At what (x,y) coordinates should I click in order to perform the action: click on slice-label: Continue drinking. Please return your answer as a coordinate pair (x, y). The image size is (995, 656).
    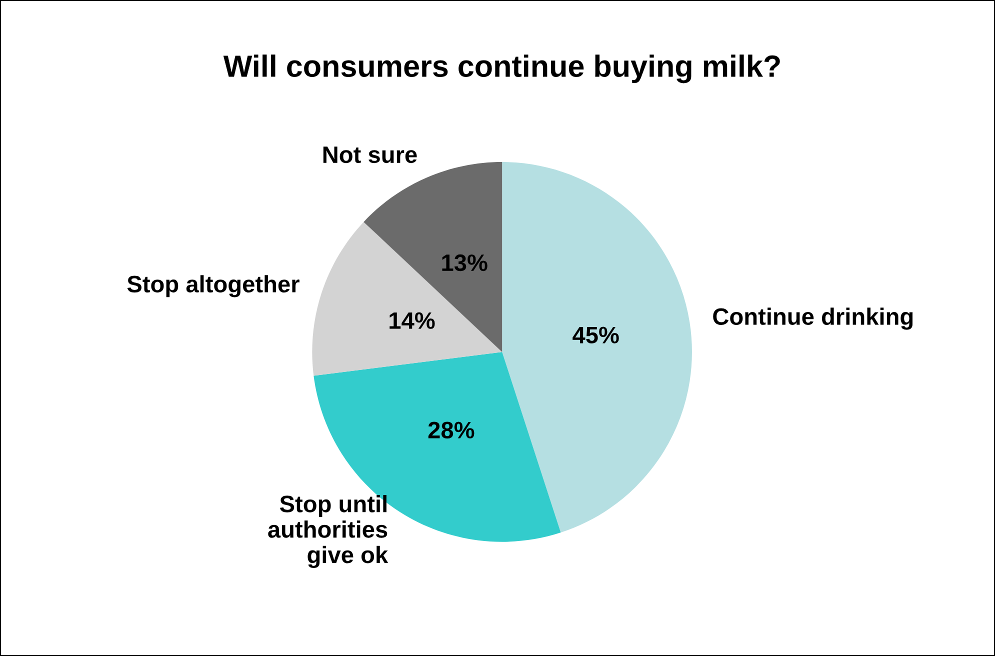
    Looking at the image, I should click on (813, 319).